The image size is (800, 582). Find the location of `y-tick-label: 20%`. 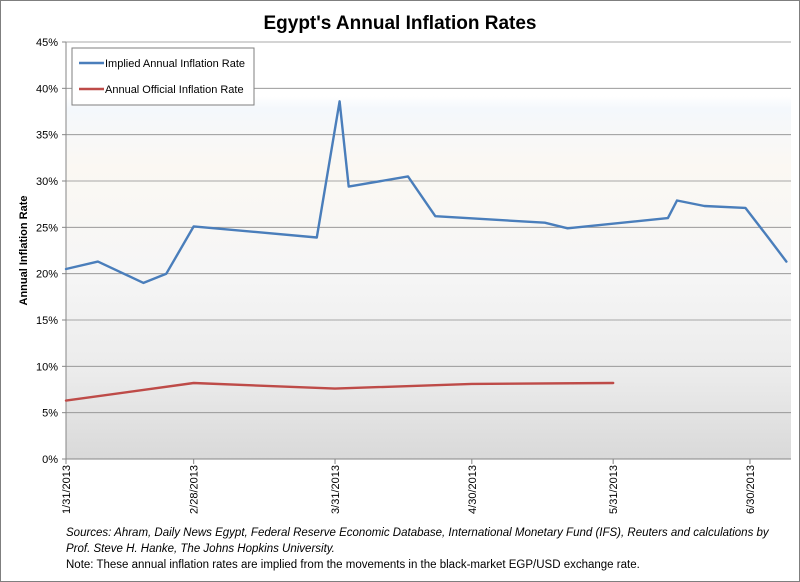

y-tick-label: 20% is located at coordinates (47, 275).